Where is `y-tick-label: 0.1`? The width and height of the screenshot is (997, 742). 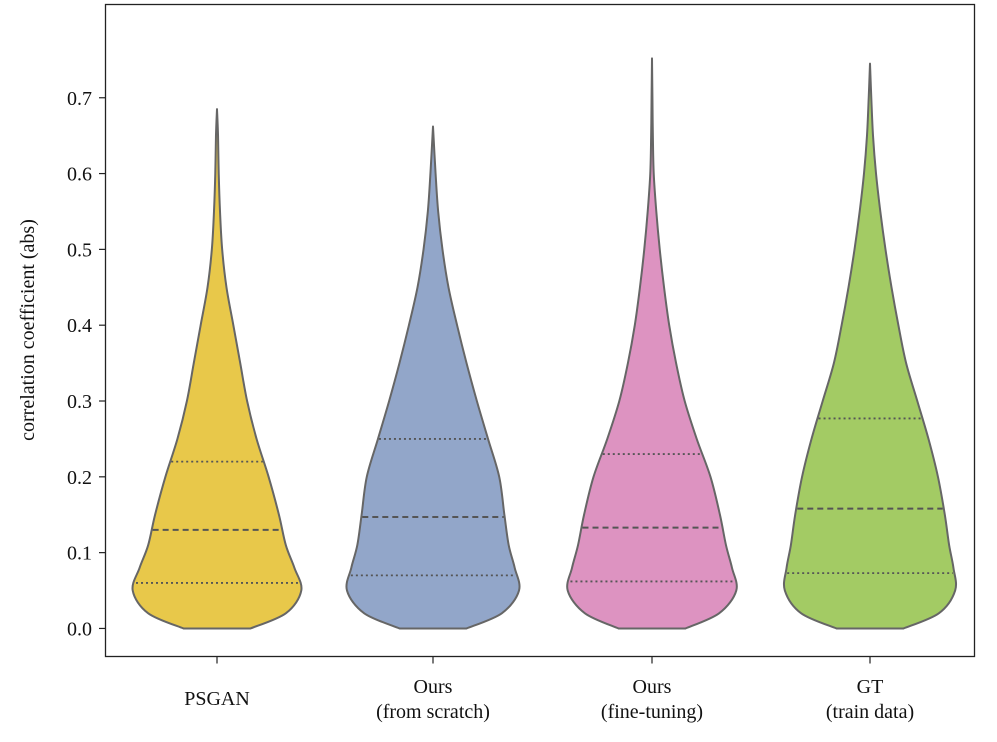 y-tick-label: 0.1 is located at coordinates (79, 554).